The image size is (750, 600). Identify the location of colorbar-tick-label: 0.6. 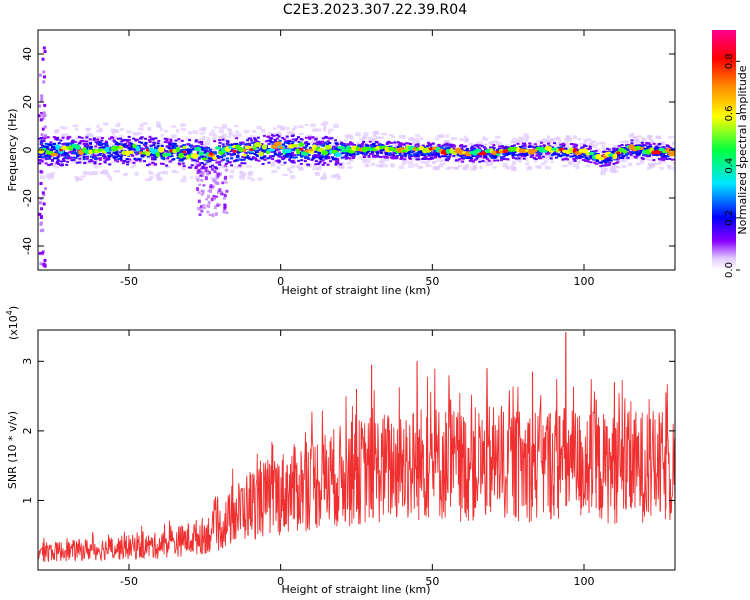
(729, 114).